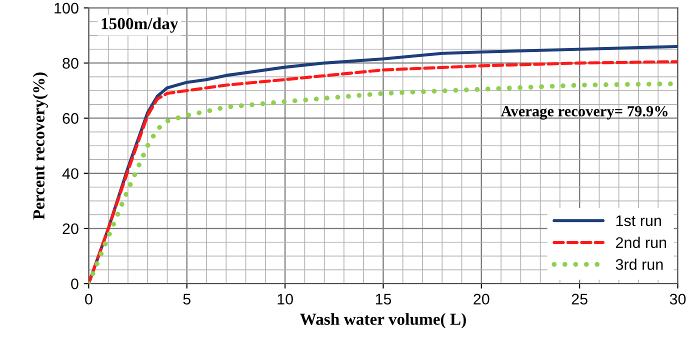  I want to click on x-tick-label: 30, so click(678, 299).